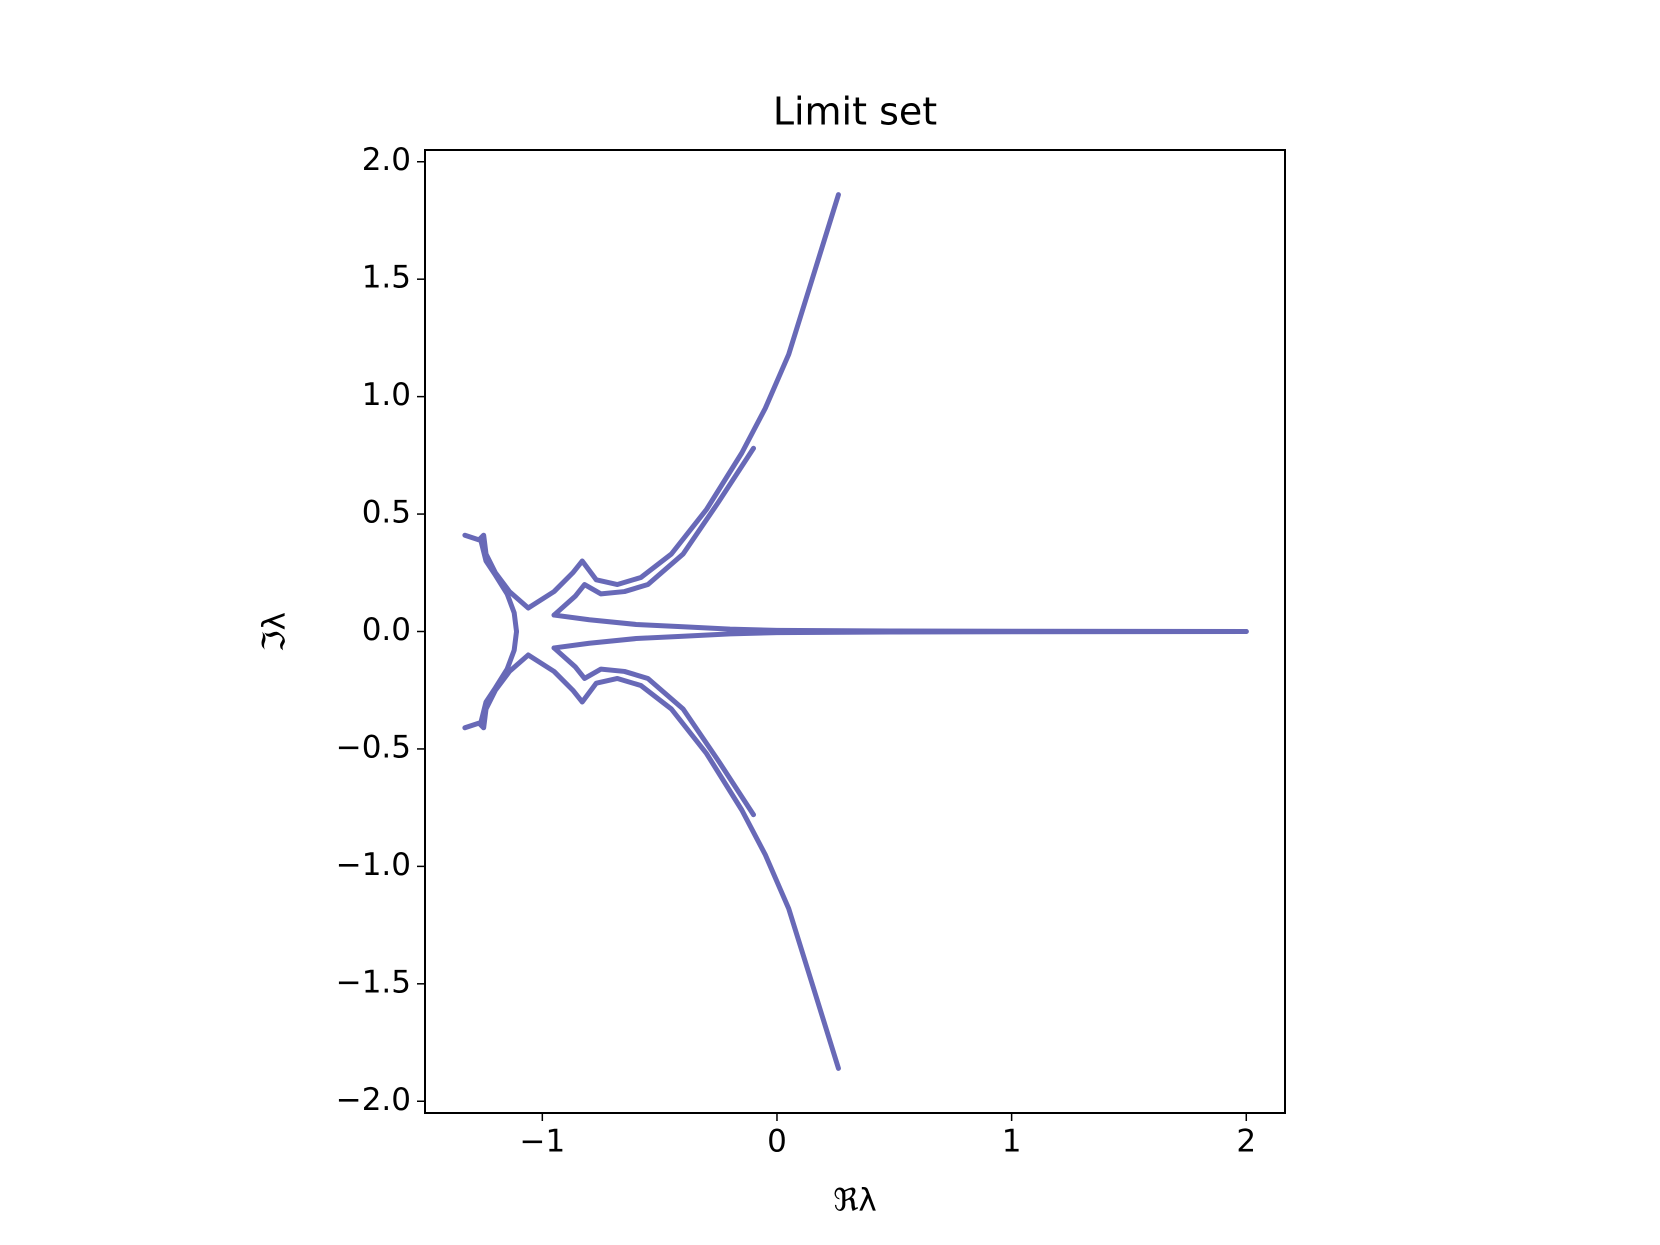  I want to click on y-tick-label: −1.5, so click(373, 982).